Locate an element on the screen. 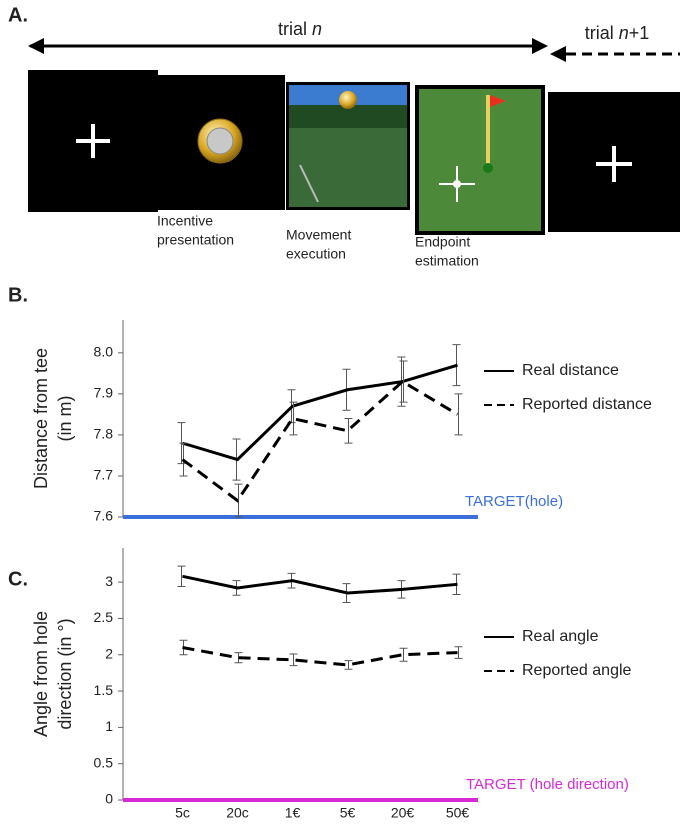 The height and width of the screenshot is (827, 685). caption: presentation is located at coordinates (195, 240).